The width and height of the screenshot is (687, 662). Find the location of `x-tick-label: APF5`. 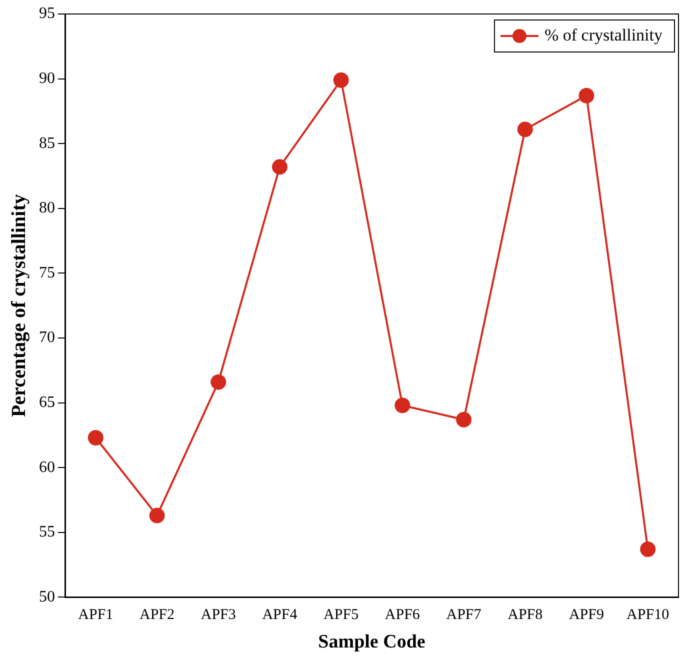

x-tick-label: APF5 is located at coordinates (341, 615).